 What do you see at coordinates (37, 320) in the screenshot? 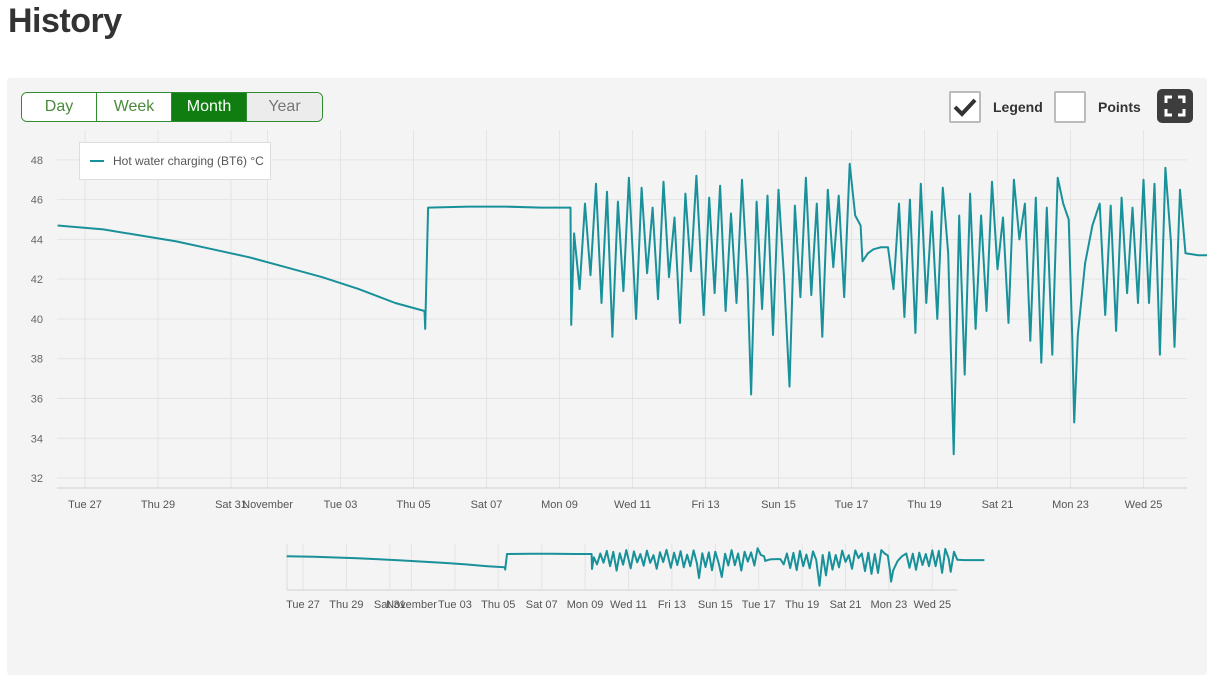
I see `y-tick-label: 40` at bounding box center [37, 320].